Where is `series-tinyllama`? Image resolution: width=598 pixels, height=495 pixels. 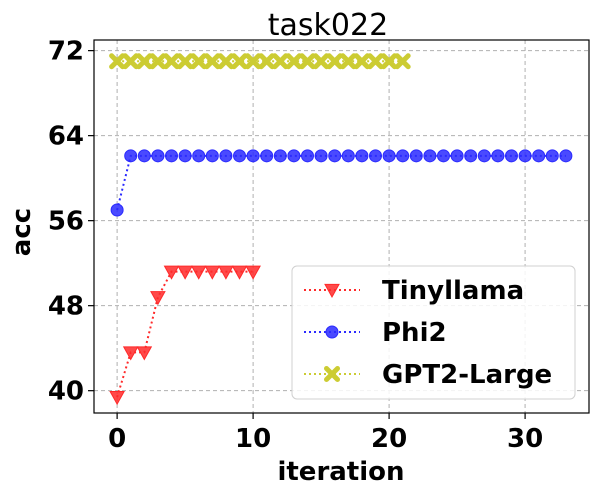 series-tinyllama is located at coordinates (185, 335).